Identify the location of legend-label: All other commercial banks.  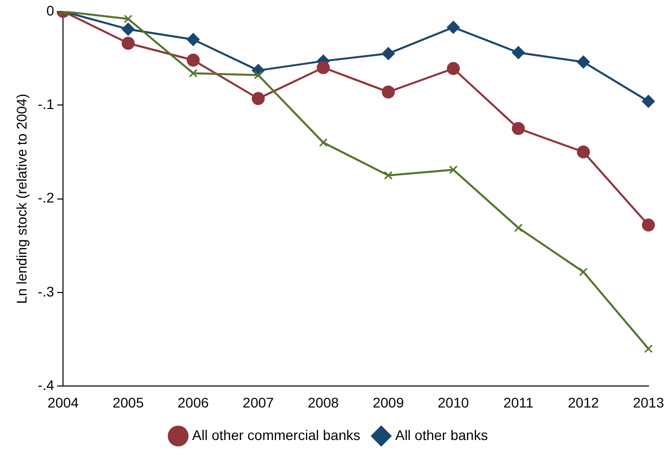
(276, 434).